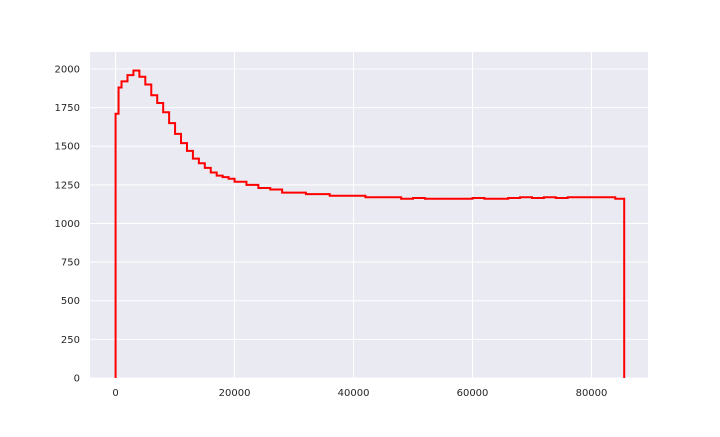 The width and height of the screenshot is (720, 437). Describe the element at coordinates (67, 108) in the screenshot. I see `y-tick-label: 1750` at that location.